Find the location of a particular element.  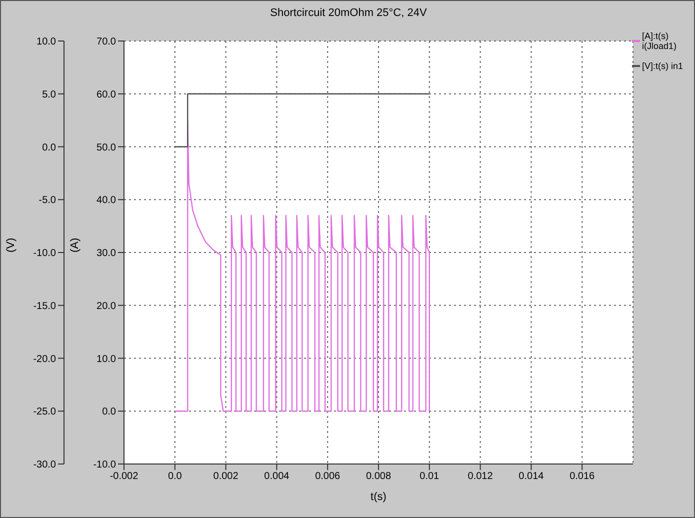

y2-tick-label: -30.0 is located at coordinates (44, 465).